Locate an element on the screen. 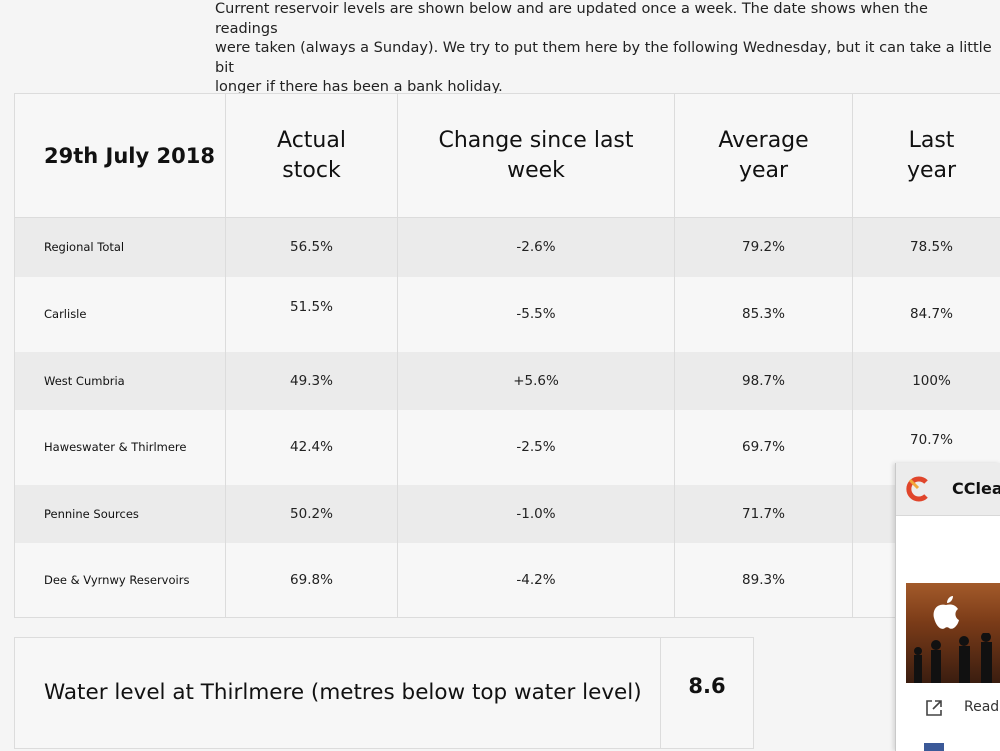  row-name: Dee & Vyrnwy Reservoirs is located at coordinates (120, 580).